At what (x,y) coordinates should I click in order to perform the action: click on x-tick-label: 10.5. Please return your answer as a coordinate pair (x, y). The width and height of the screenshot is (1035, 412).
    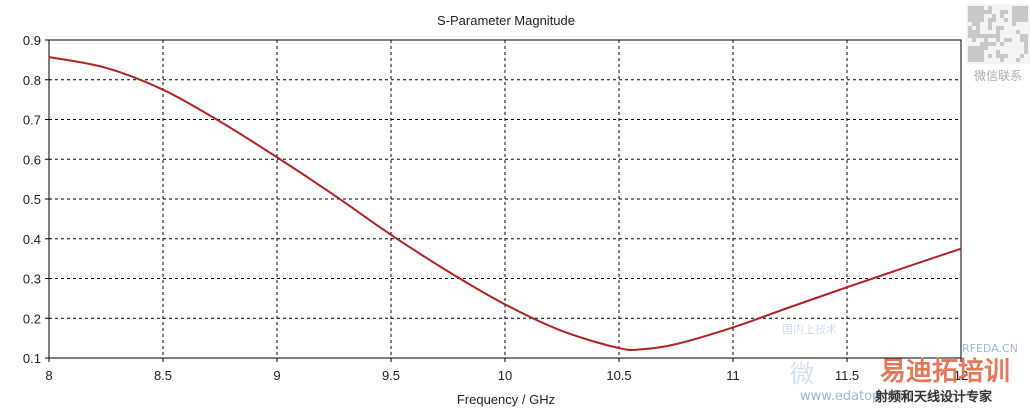
    Looking at the image, I should click on (618, 375).